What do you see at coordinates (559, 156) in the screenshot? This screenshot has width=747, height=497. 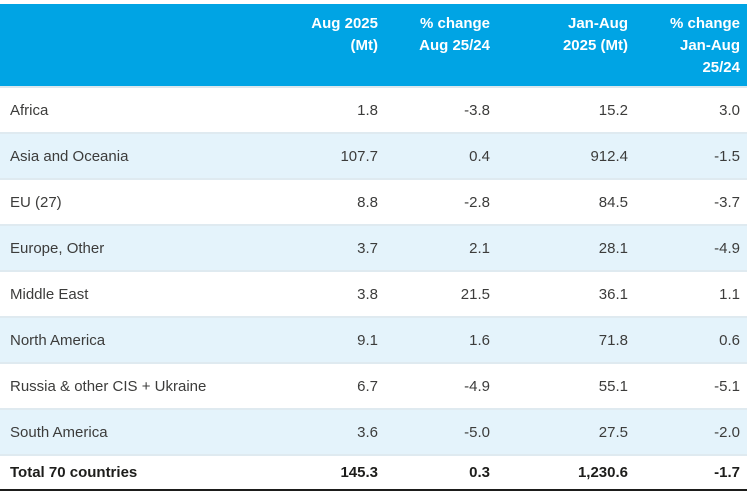 I see `value-cell: 912.4` at bounding box center [559, 156].